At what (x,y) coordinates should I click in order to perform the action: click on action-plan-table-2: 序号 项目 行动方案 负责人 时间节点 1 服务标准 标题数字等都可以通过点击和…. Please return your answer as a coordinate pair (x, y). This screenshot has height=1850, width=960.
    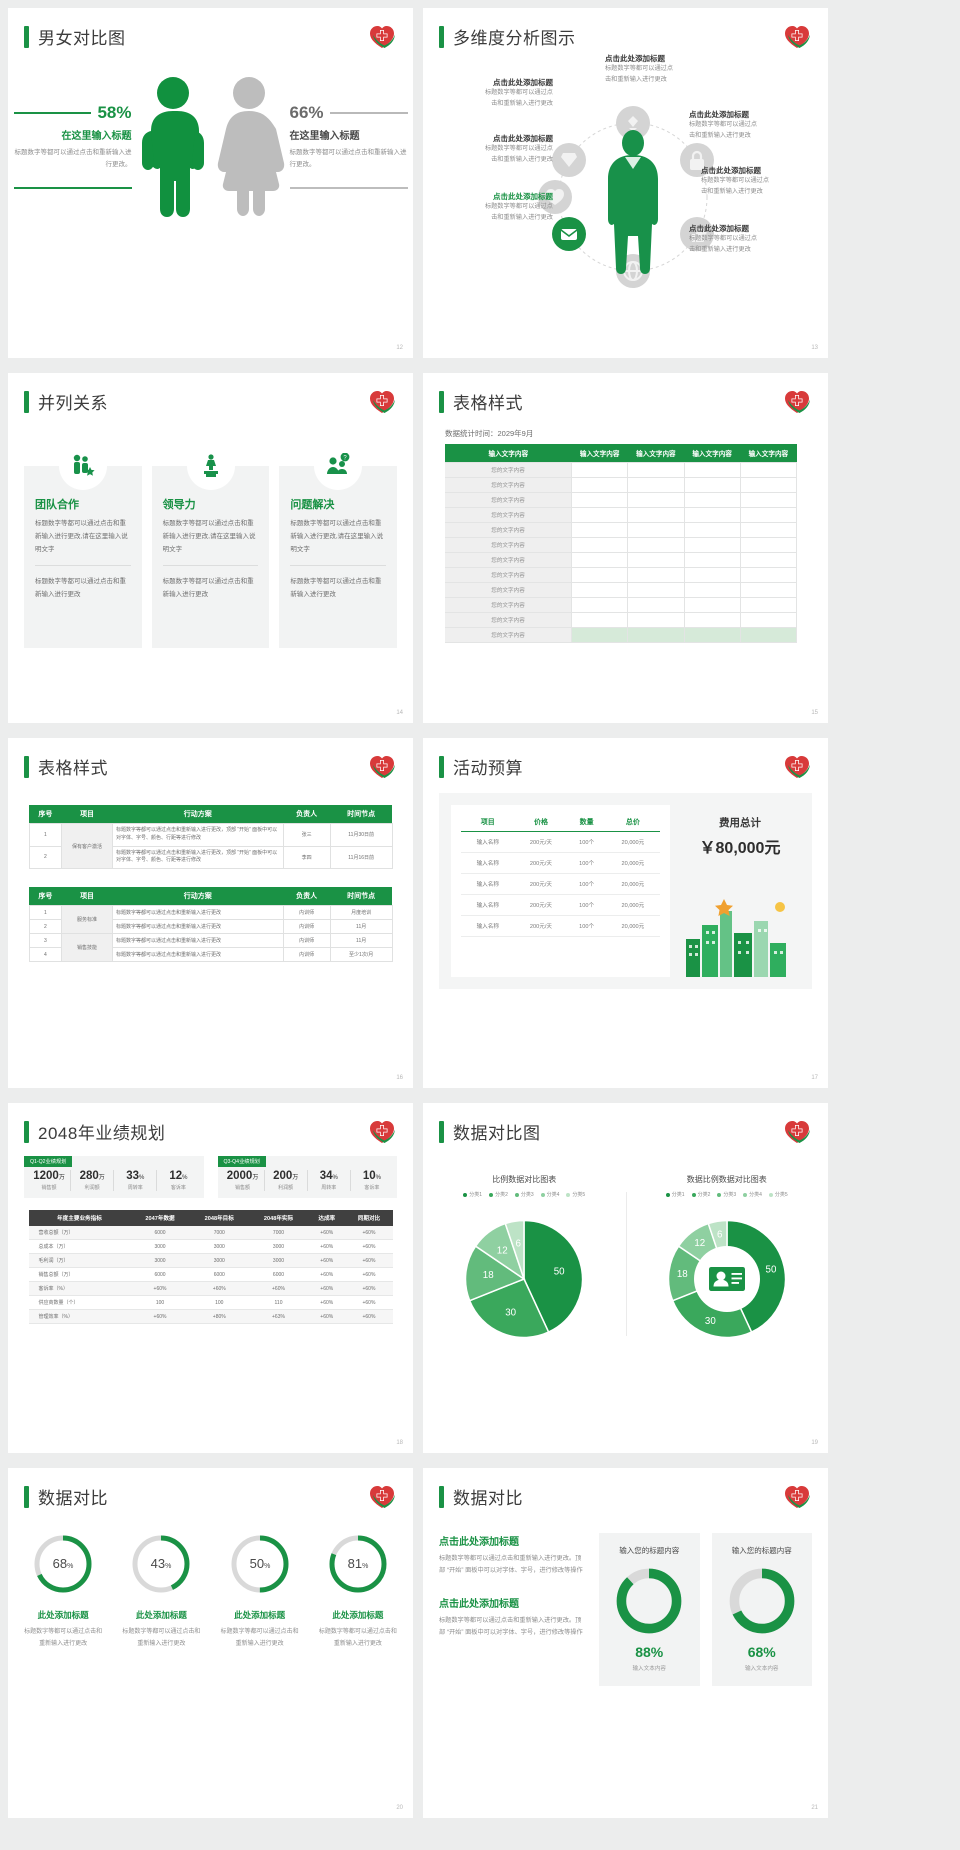
    Looking at the image, I should click on (210, 924).